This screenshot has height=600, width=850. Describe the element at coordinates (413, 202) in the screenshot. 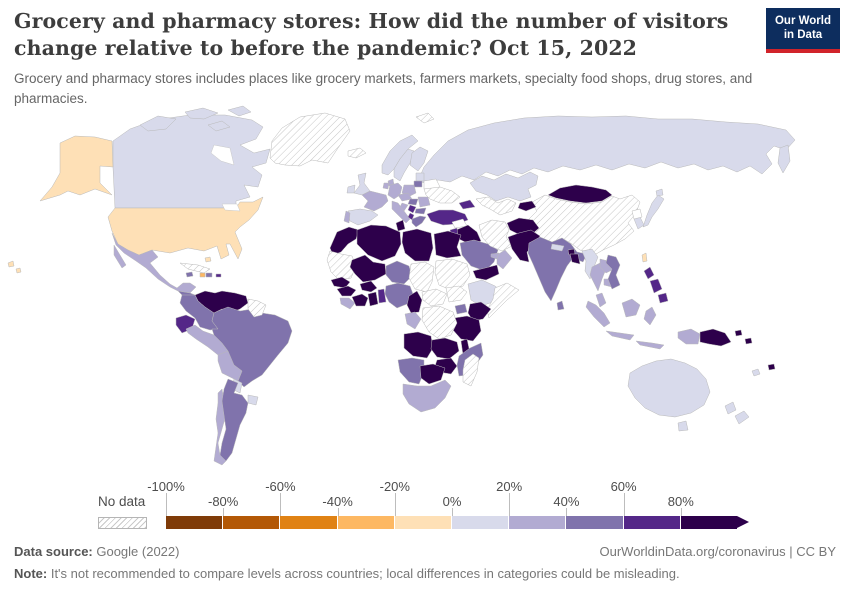

I see `region-hungary` at that location.